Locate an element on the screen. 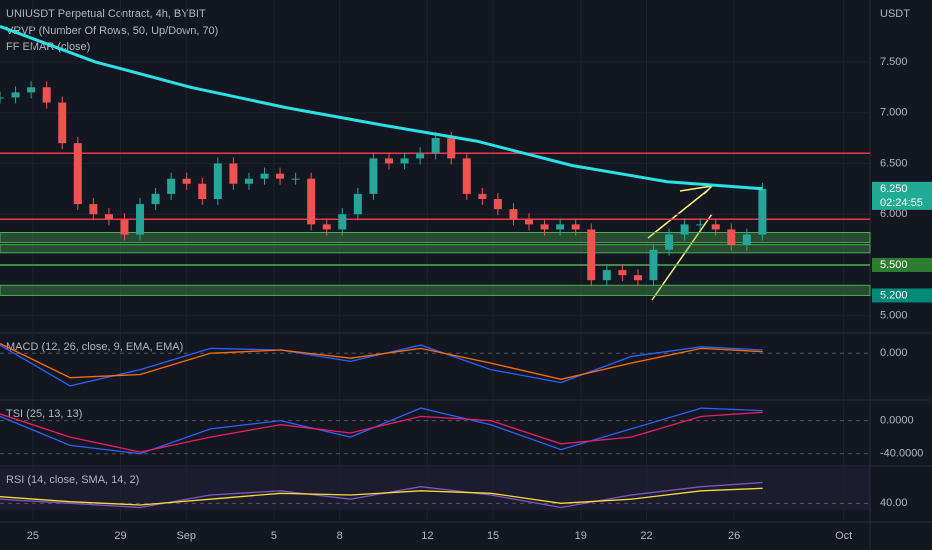 The height and width of the screenshot is (550, 932). pane-title: MACD (12, 26, close, 9, EMA, EMA) is located at coordinates (94, 347).